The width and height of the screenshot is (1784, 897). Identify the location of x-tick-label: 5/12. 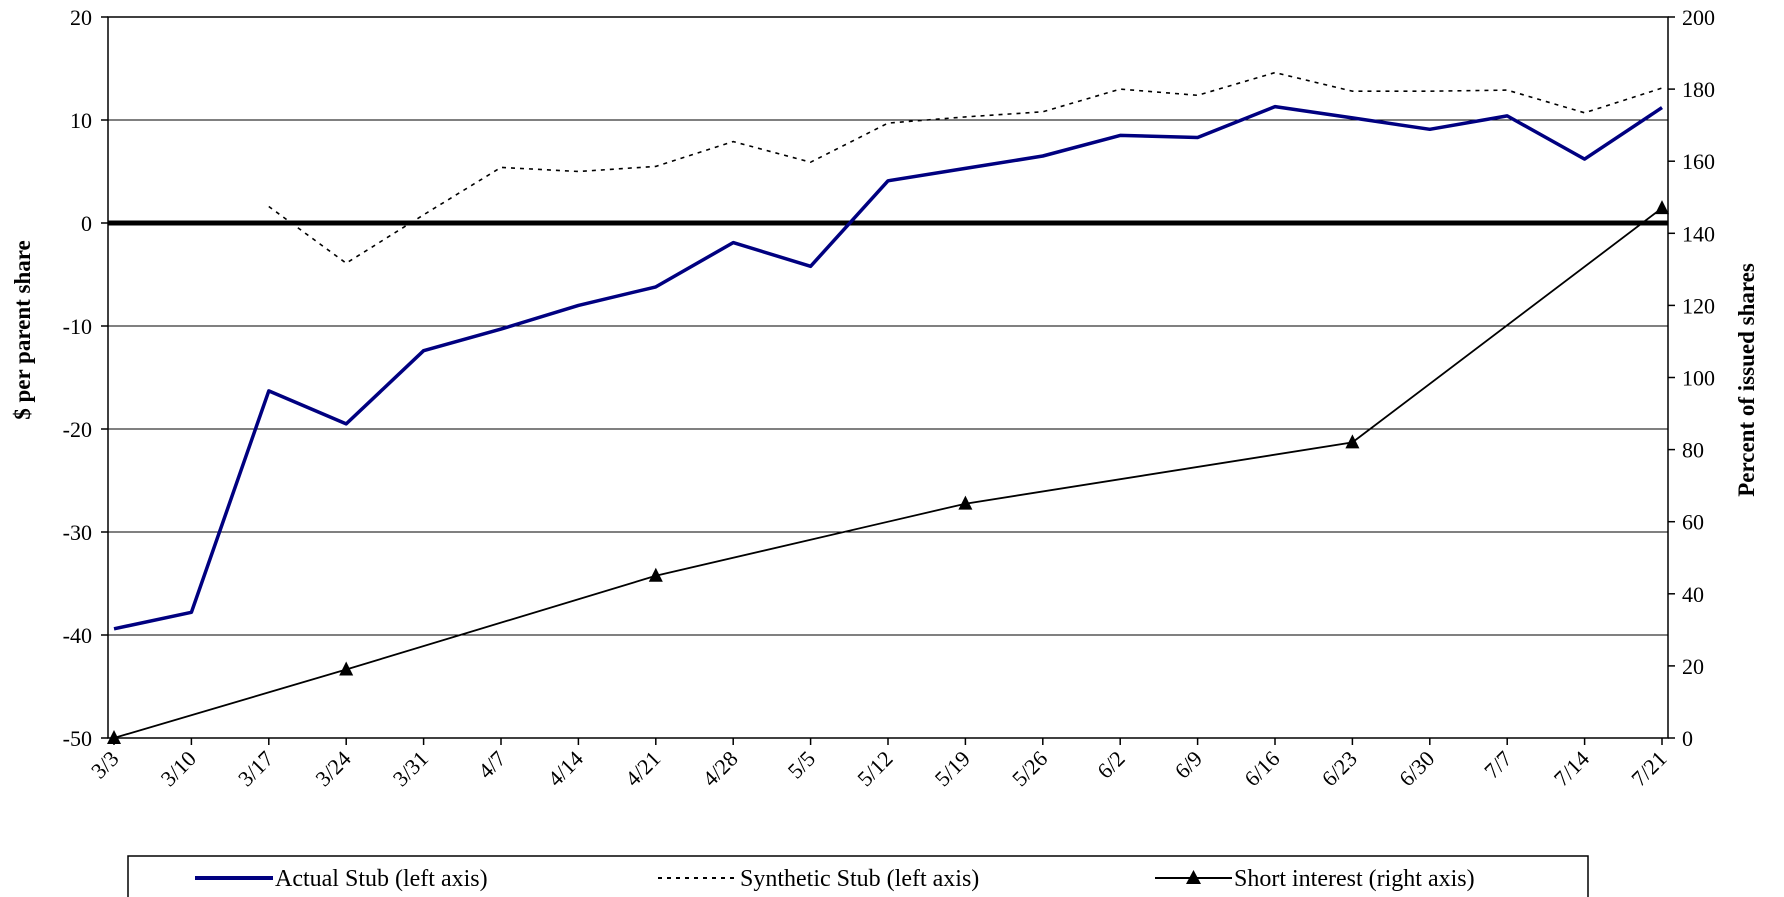
(874, 768).